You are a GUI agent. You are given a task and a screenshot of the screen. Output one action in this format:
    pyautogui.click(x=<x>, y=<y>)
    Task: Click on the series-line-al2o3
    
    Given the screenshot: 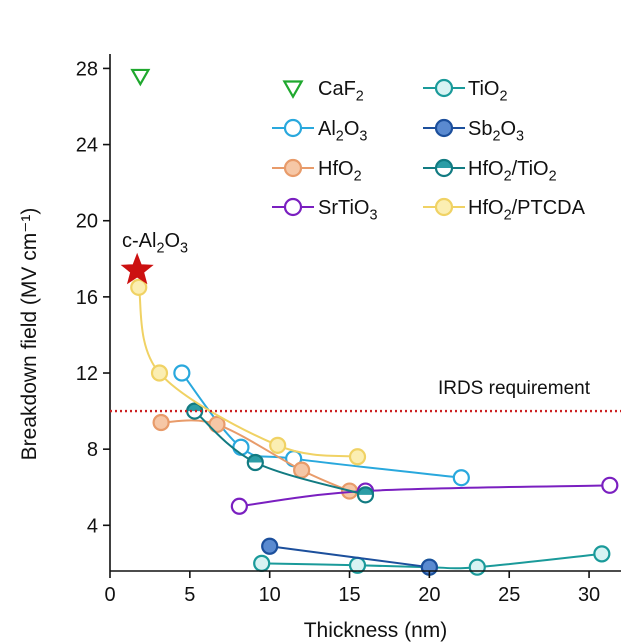 What is the action you would take?
    pyautogui.click(x=321, y=425)
    